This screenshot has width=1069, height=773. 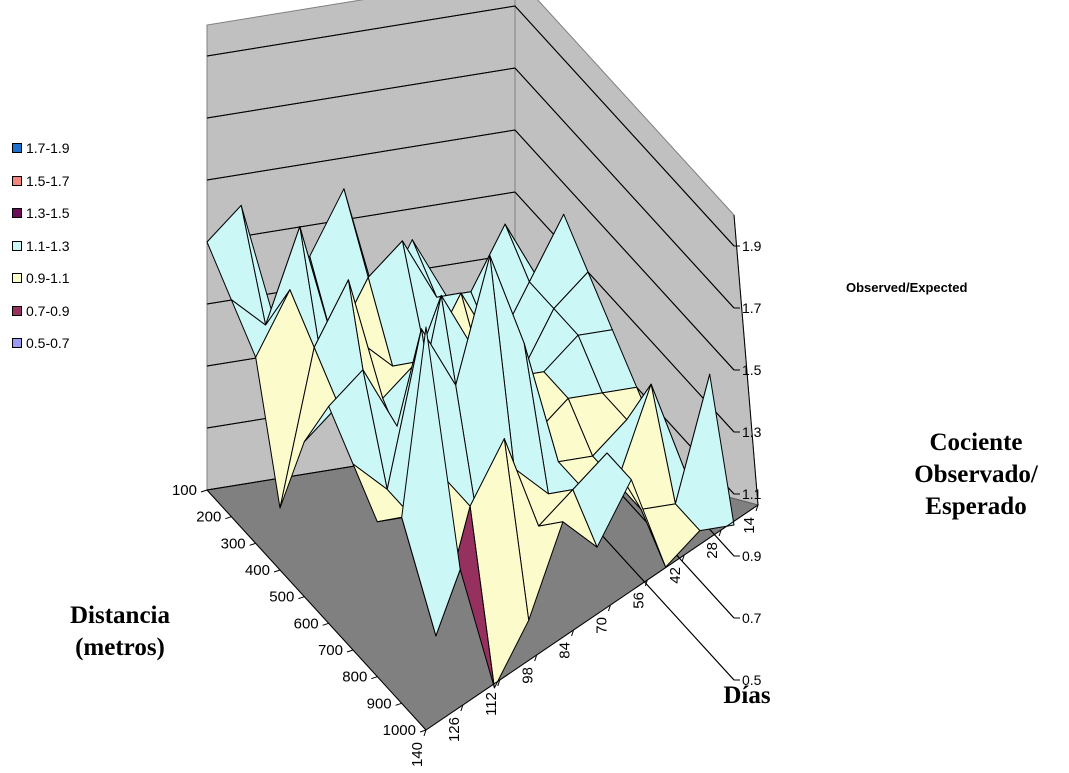 I want to click on legend-label: 1.1-1.3, so click(x=48, y=245).